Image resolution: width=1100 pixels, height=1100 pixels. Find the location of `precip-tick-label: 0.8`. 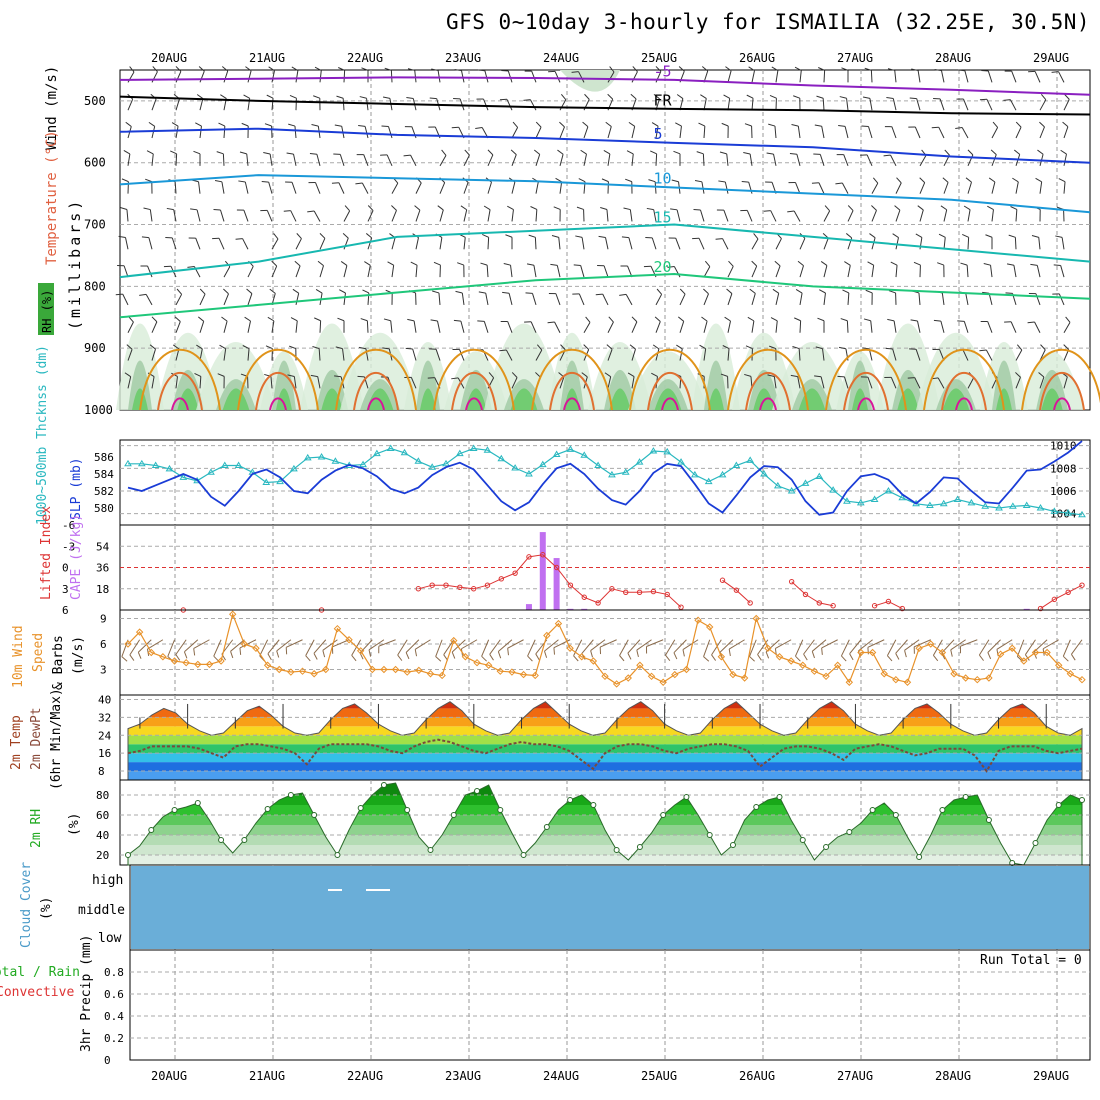

precip-tick-label: 0.8 is located at coordinates (114, 972).